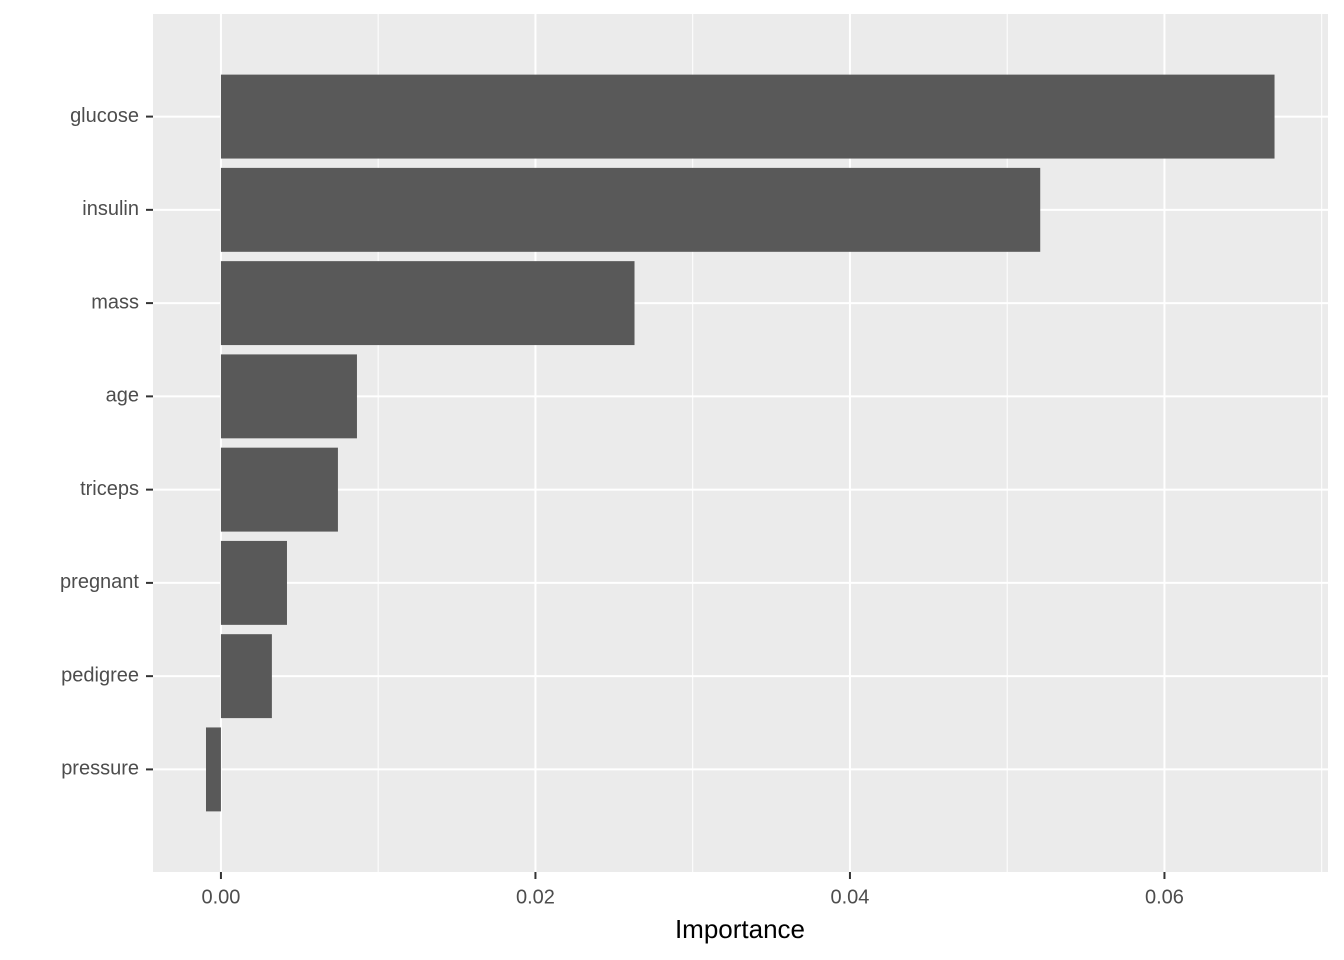 The height and width of the screenshot is (960, 1344). I want to click on x-tick-label: 0.04, so click(849, 897).